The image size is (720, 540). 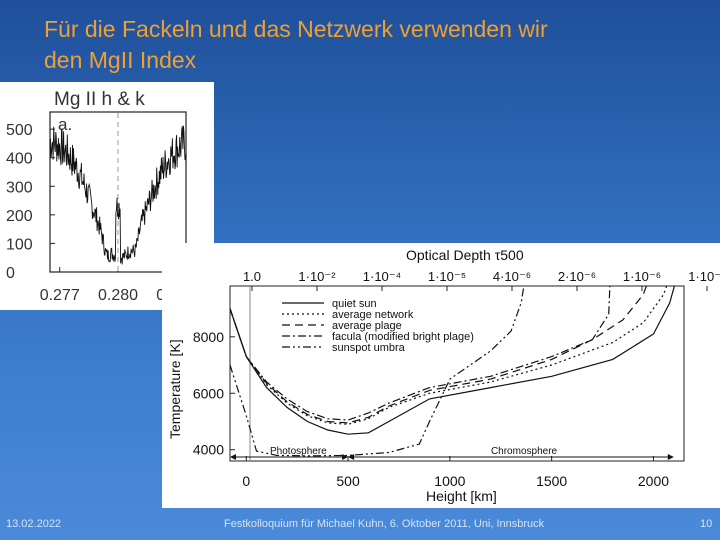 I want to click on mgii-y-tick-label: 400, so click(x=19, y=159).